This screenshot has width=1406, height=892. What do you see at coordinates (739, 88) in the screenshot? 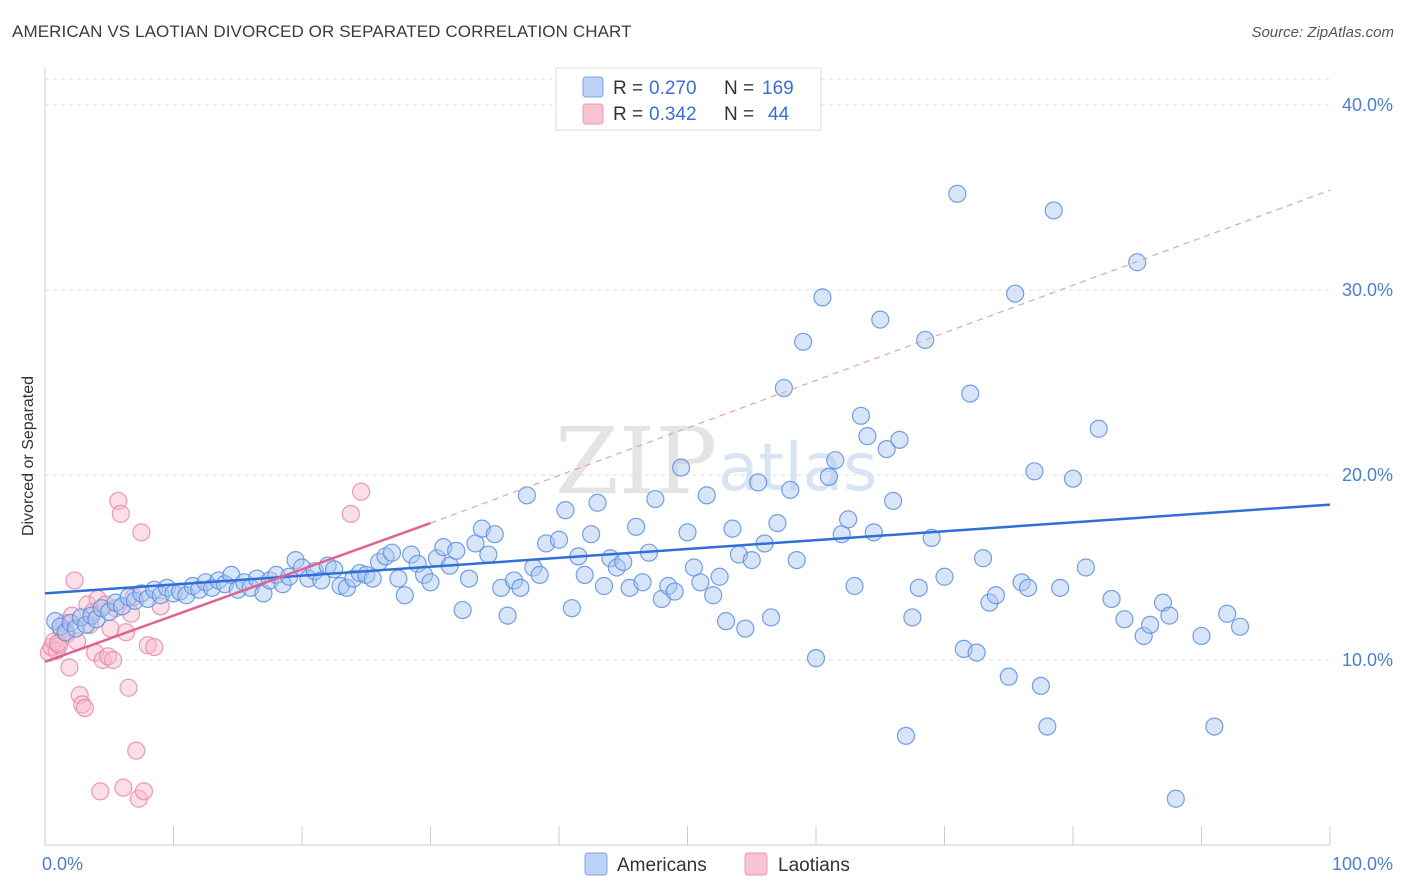
I see `legend-n-label-americans: N =` at bounding box center [739, 88].